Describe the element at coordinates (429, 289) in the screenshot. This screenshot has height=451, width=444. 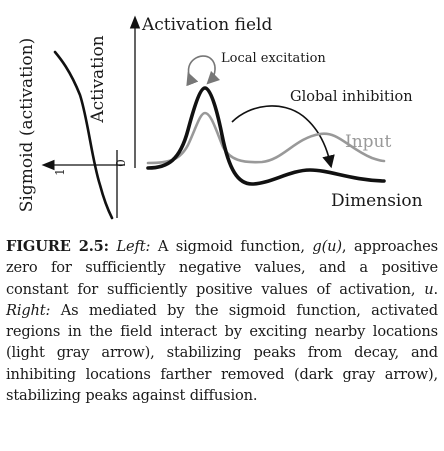
I see `caption-u-var: u` at that location.